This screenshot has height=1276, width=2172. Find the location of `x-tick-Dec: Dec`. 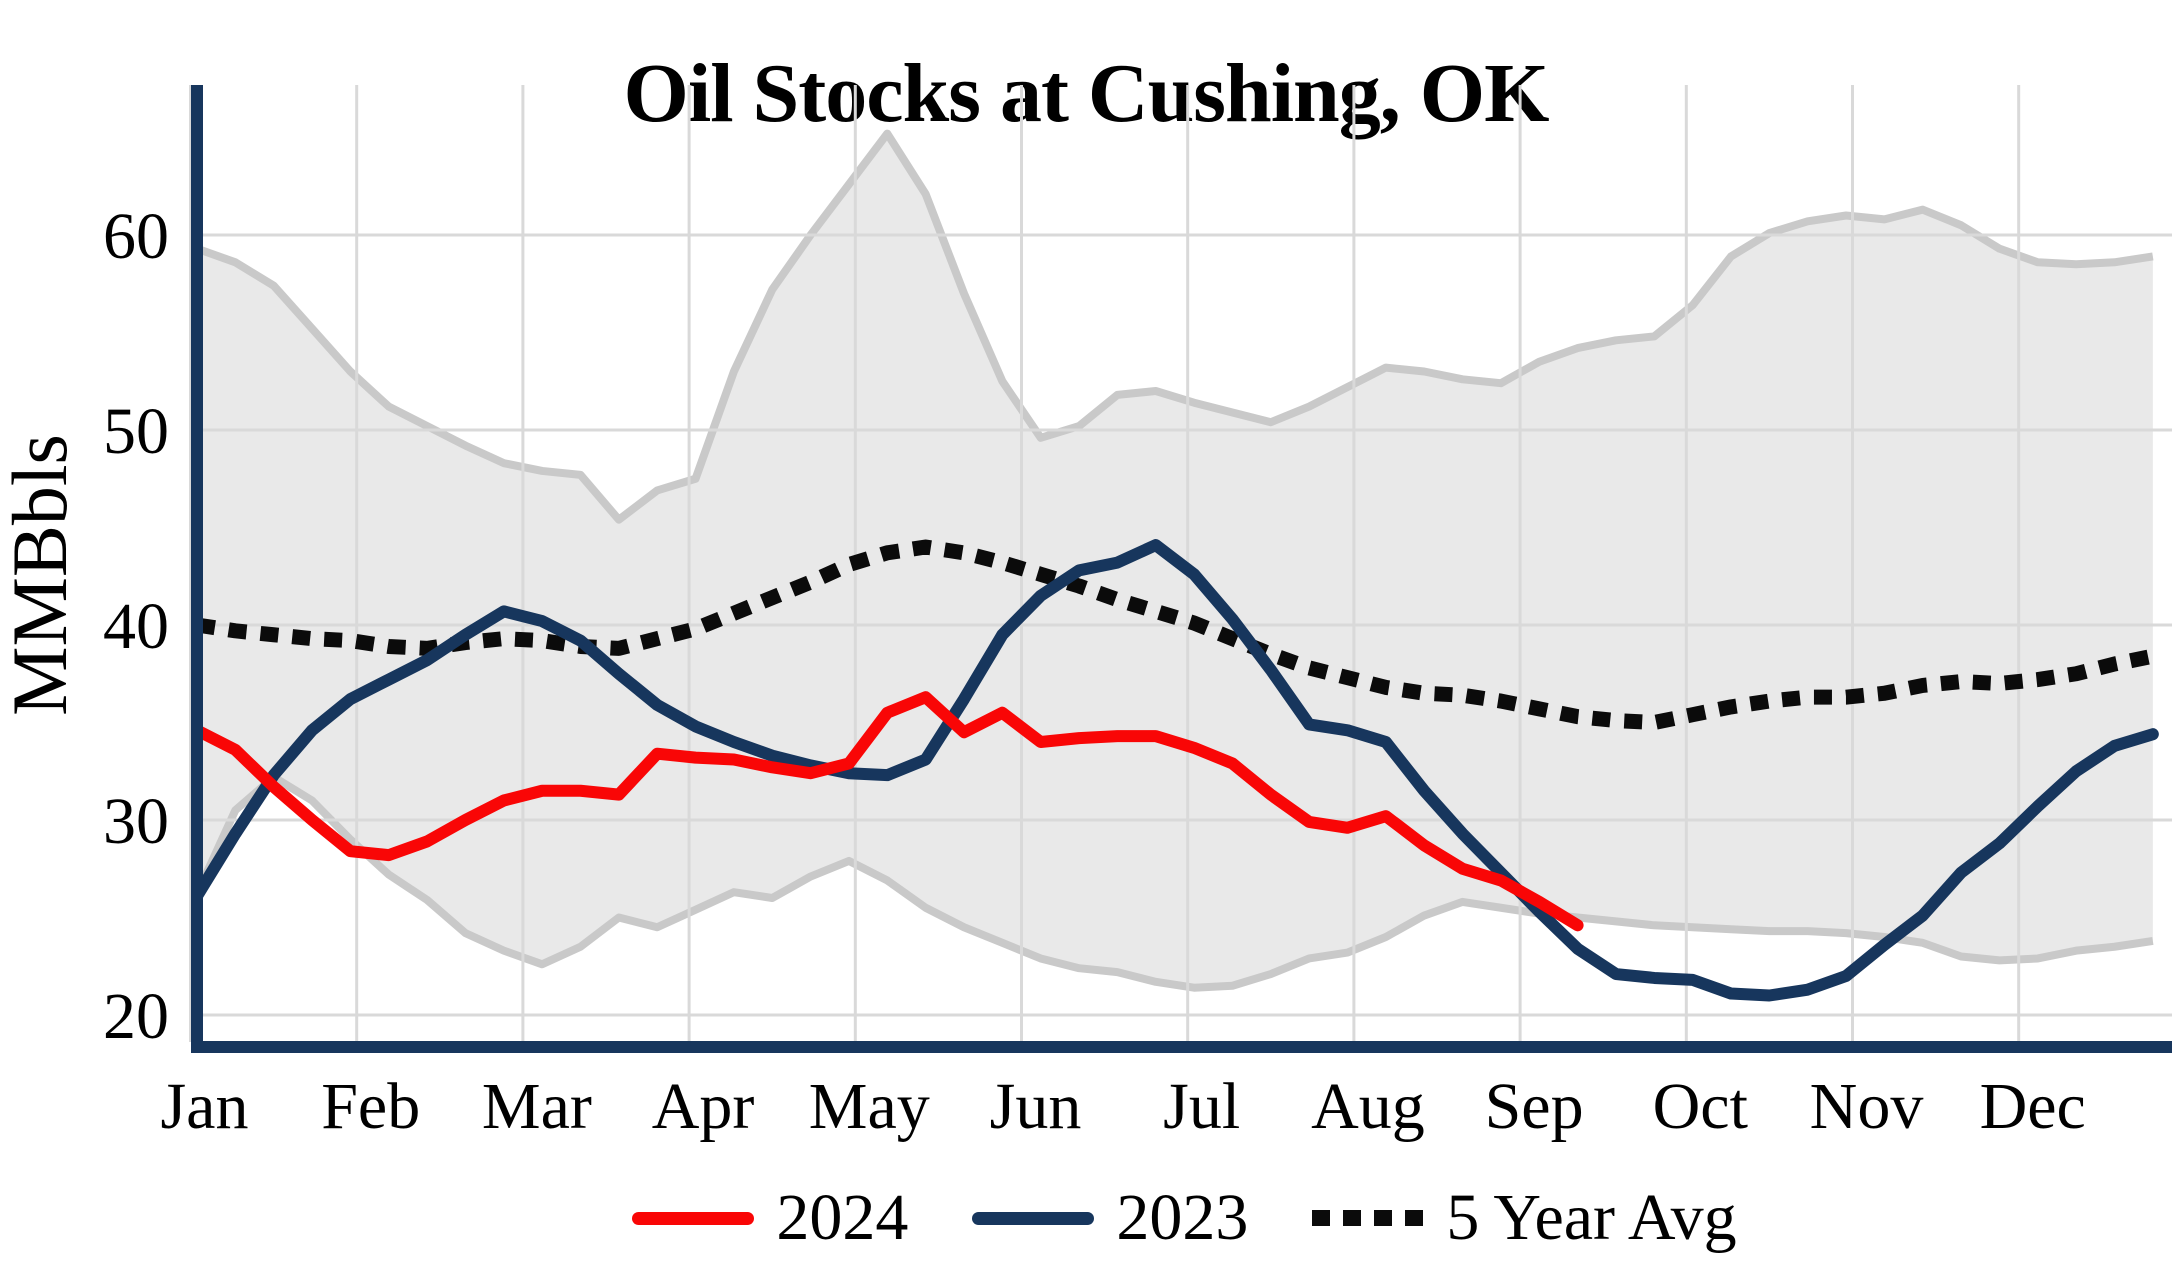

x-tick-Dec: Dec is located at coordinates (2033, 1106).